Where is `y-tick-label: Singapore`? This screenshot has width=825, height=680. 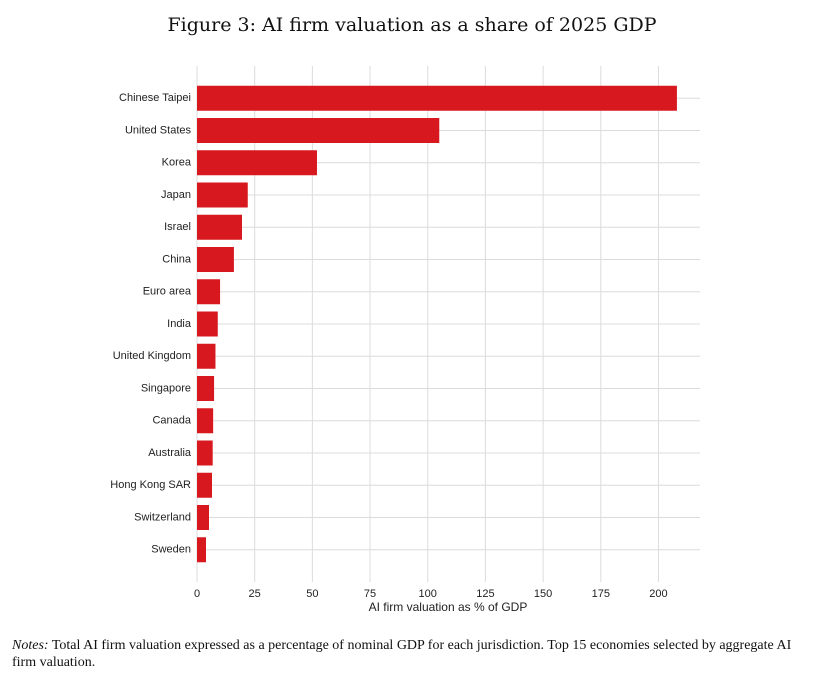
y-tick-label: Singapore is located at coordinates (166, 388).